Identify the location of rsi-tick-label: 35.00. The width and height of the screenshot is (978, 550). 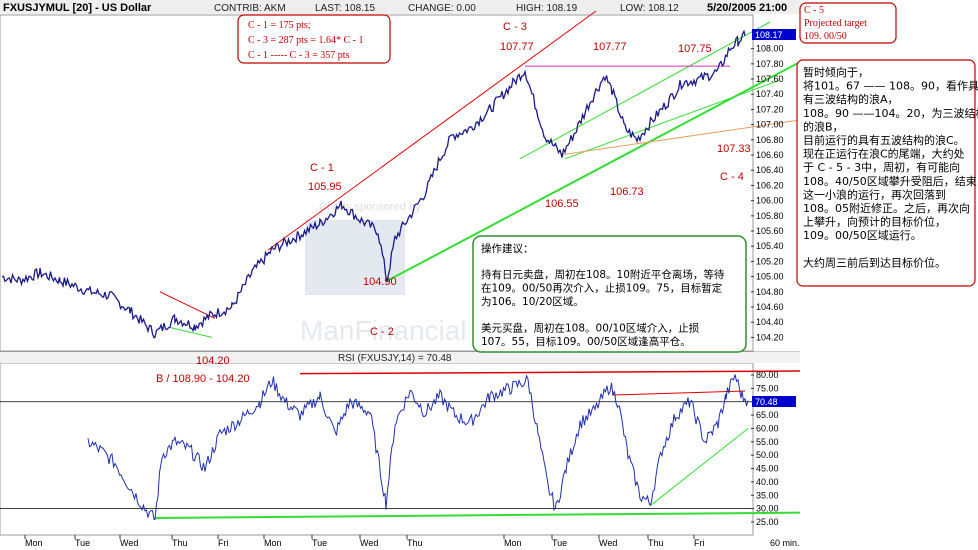
(767, 495).